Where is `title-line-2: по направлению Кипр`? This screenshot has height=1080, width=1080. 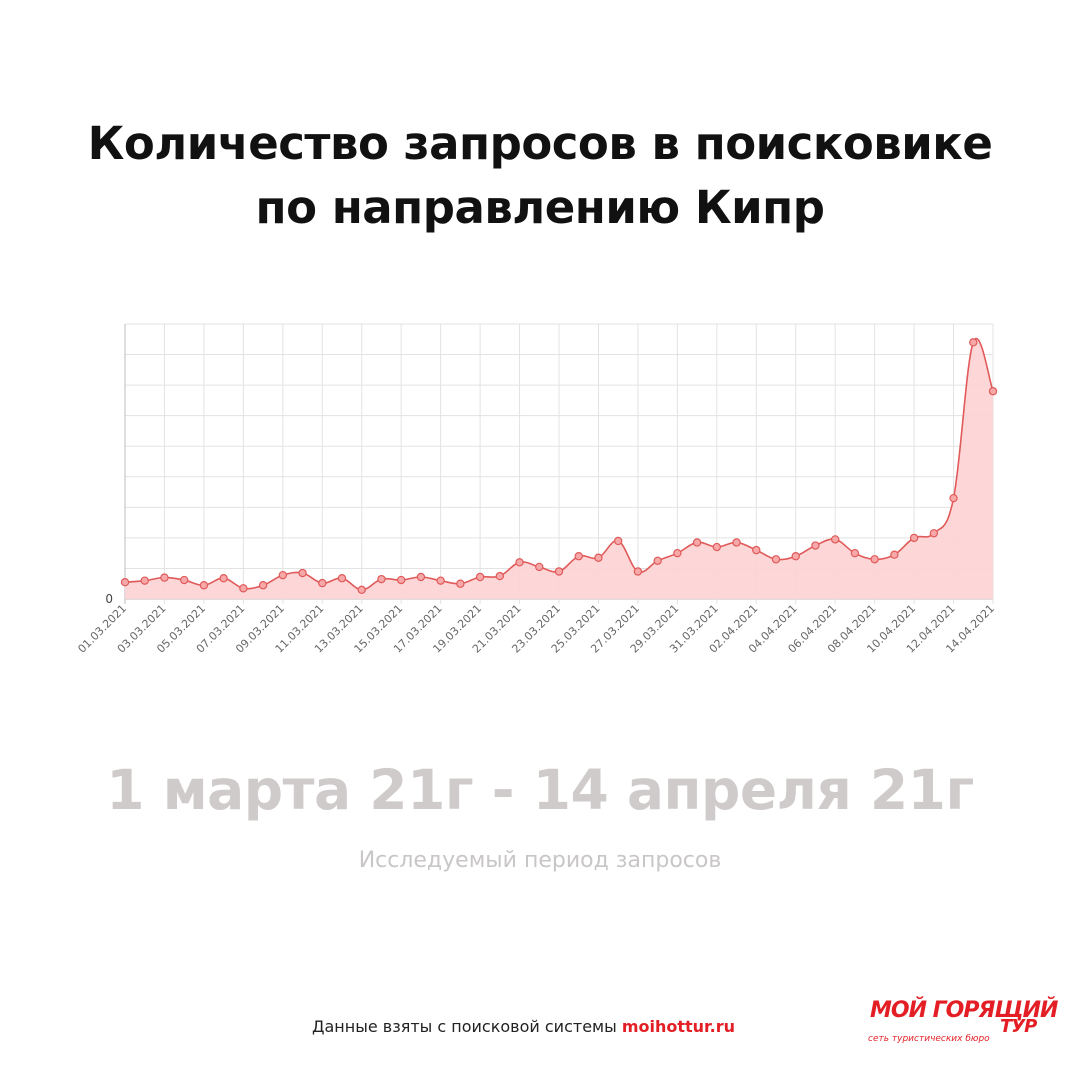
title-line-2: по направлению Кипр is located at coordinates (540, 207).